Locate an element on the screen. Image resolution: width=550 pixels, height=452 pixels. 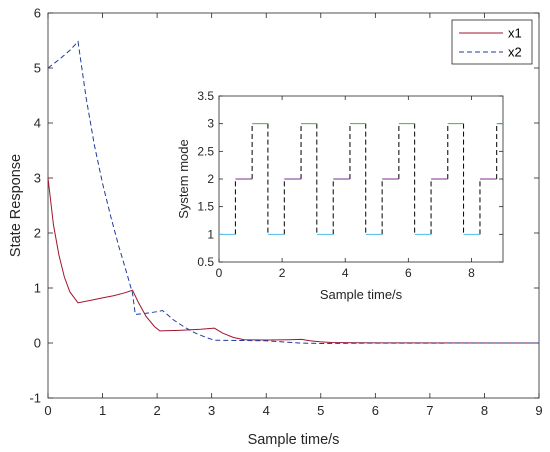
main-x-tick-label: 3 is located at coordinates (211, 410).